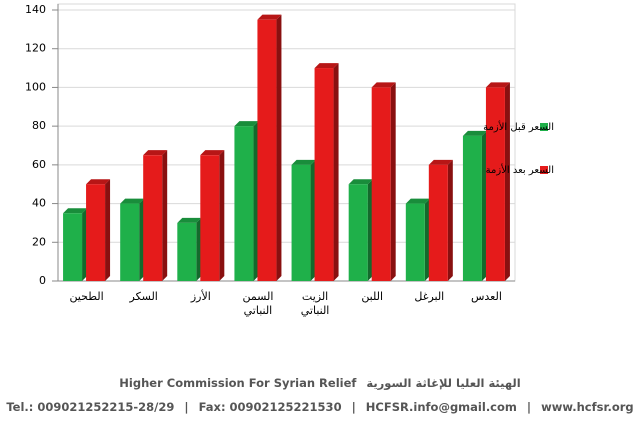  Describe the element at coordinates (86, 296) in the screenshot. I see `x-tick-label: الطحين` at that location.